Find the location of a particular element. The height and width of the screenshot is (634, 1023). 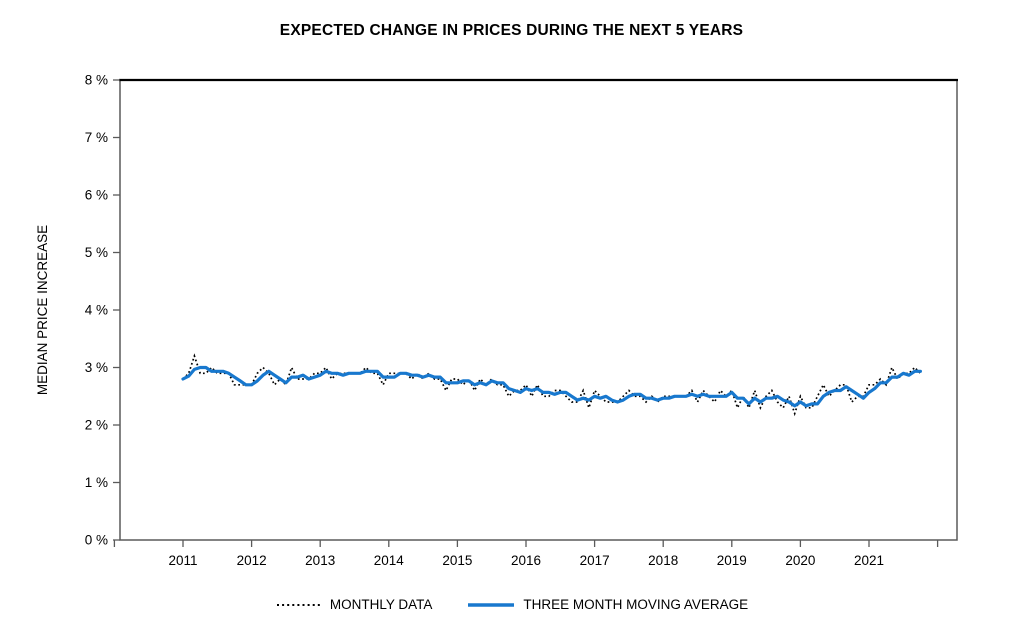

legend-label-monthly-data: MONTHLY DATA is located at coordinates (381, 604).